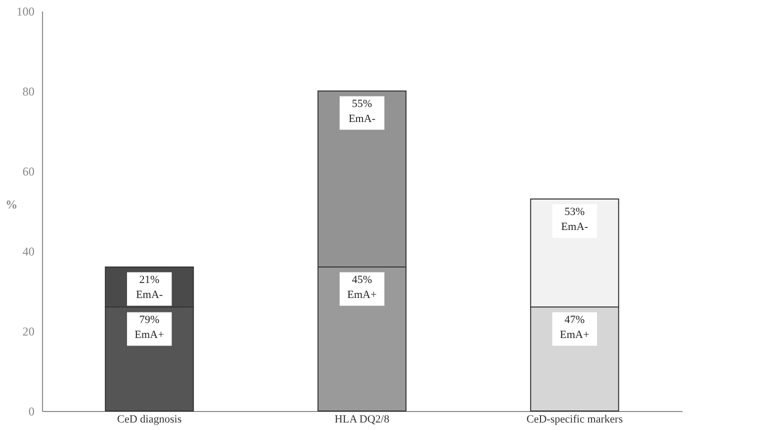 This screenshot has height=430, width=760. I want to click on y-tick-label: 20, so click(28, 331).